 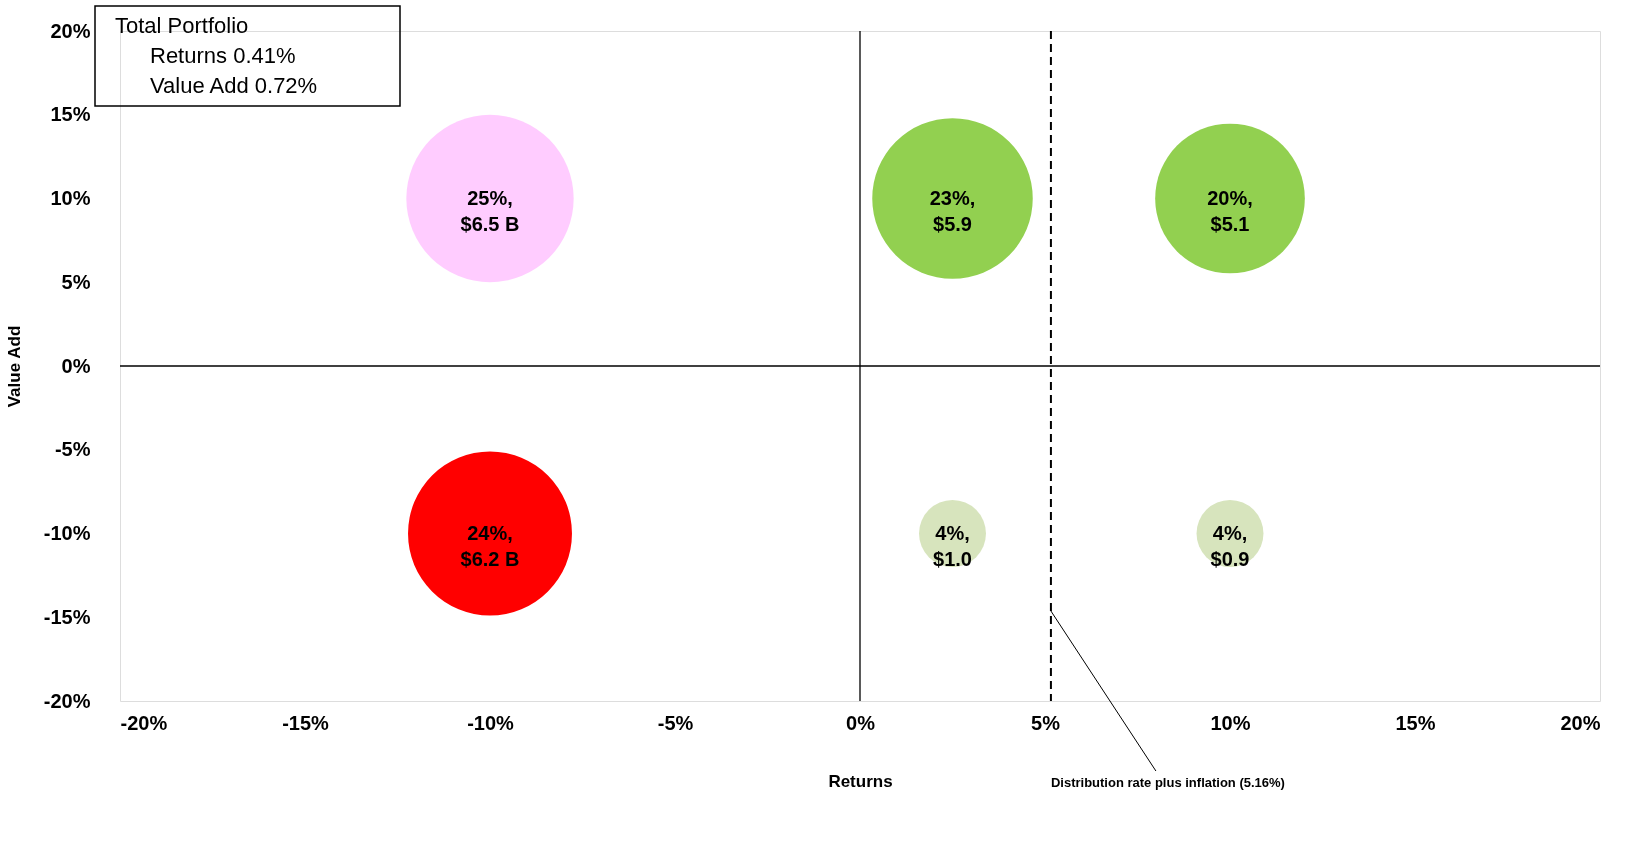 I want to click on y-tick-label: 0%, so click(x=76, y=365).